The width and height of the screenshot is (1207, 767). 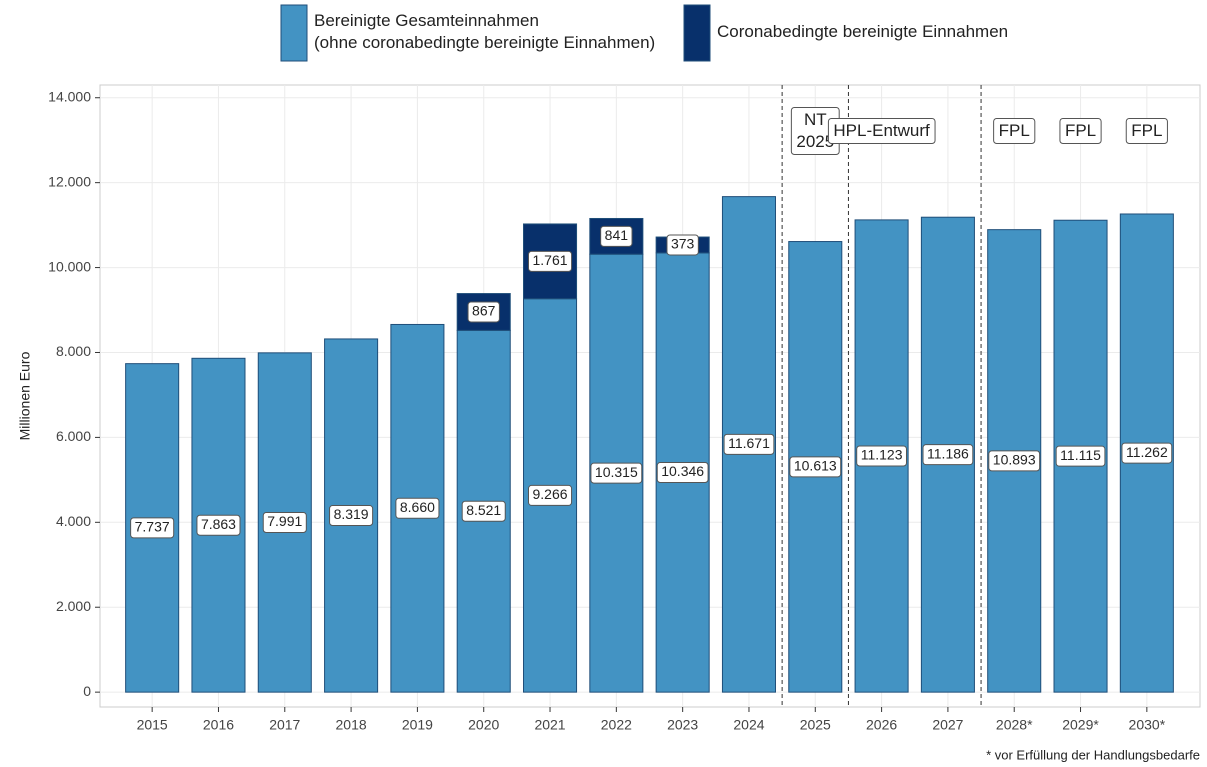 I want to click on x-tick-label: 2018, so click(x=351, y=725).